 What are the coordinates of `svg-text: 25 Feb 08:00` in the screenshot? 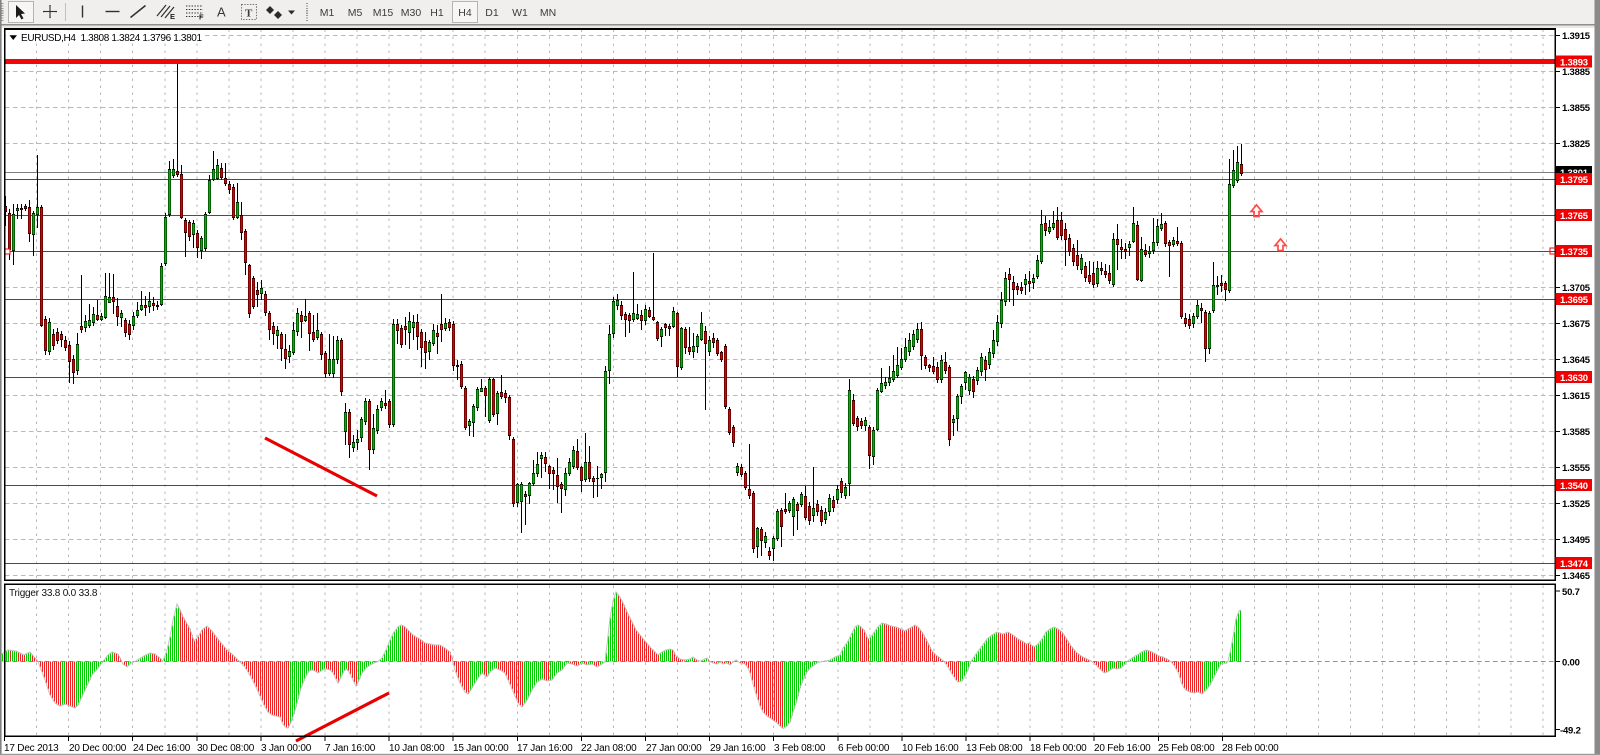 It's located at (1186, 748).